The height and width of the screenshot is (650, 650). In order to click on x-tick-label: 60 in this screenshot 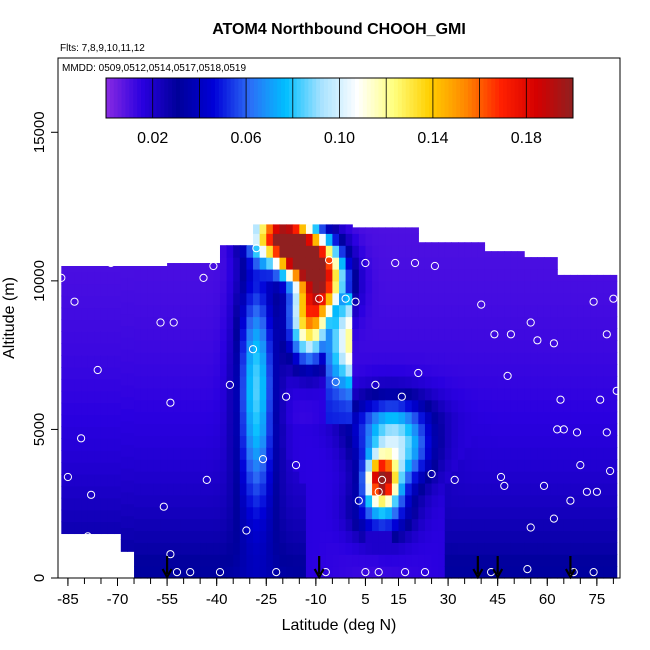, I will do `click(547, 599)`.